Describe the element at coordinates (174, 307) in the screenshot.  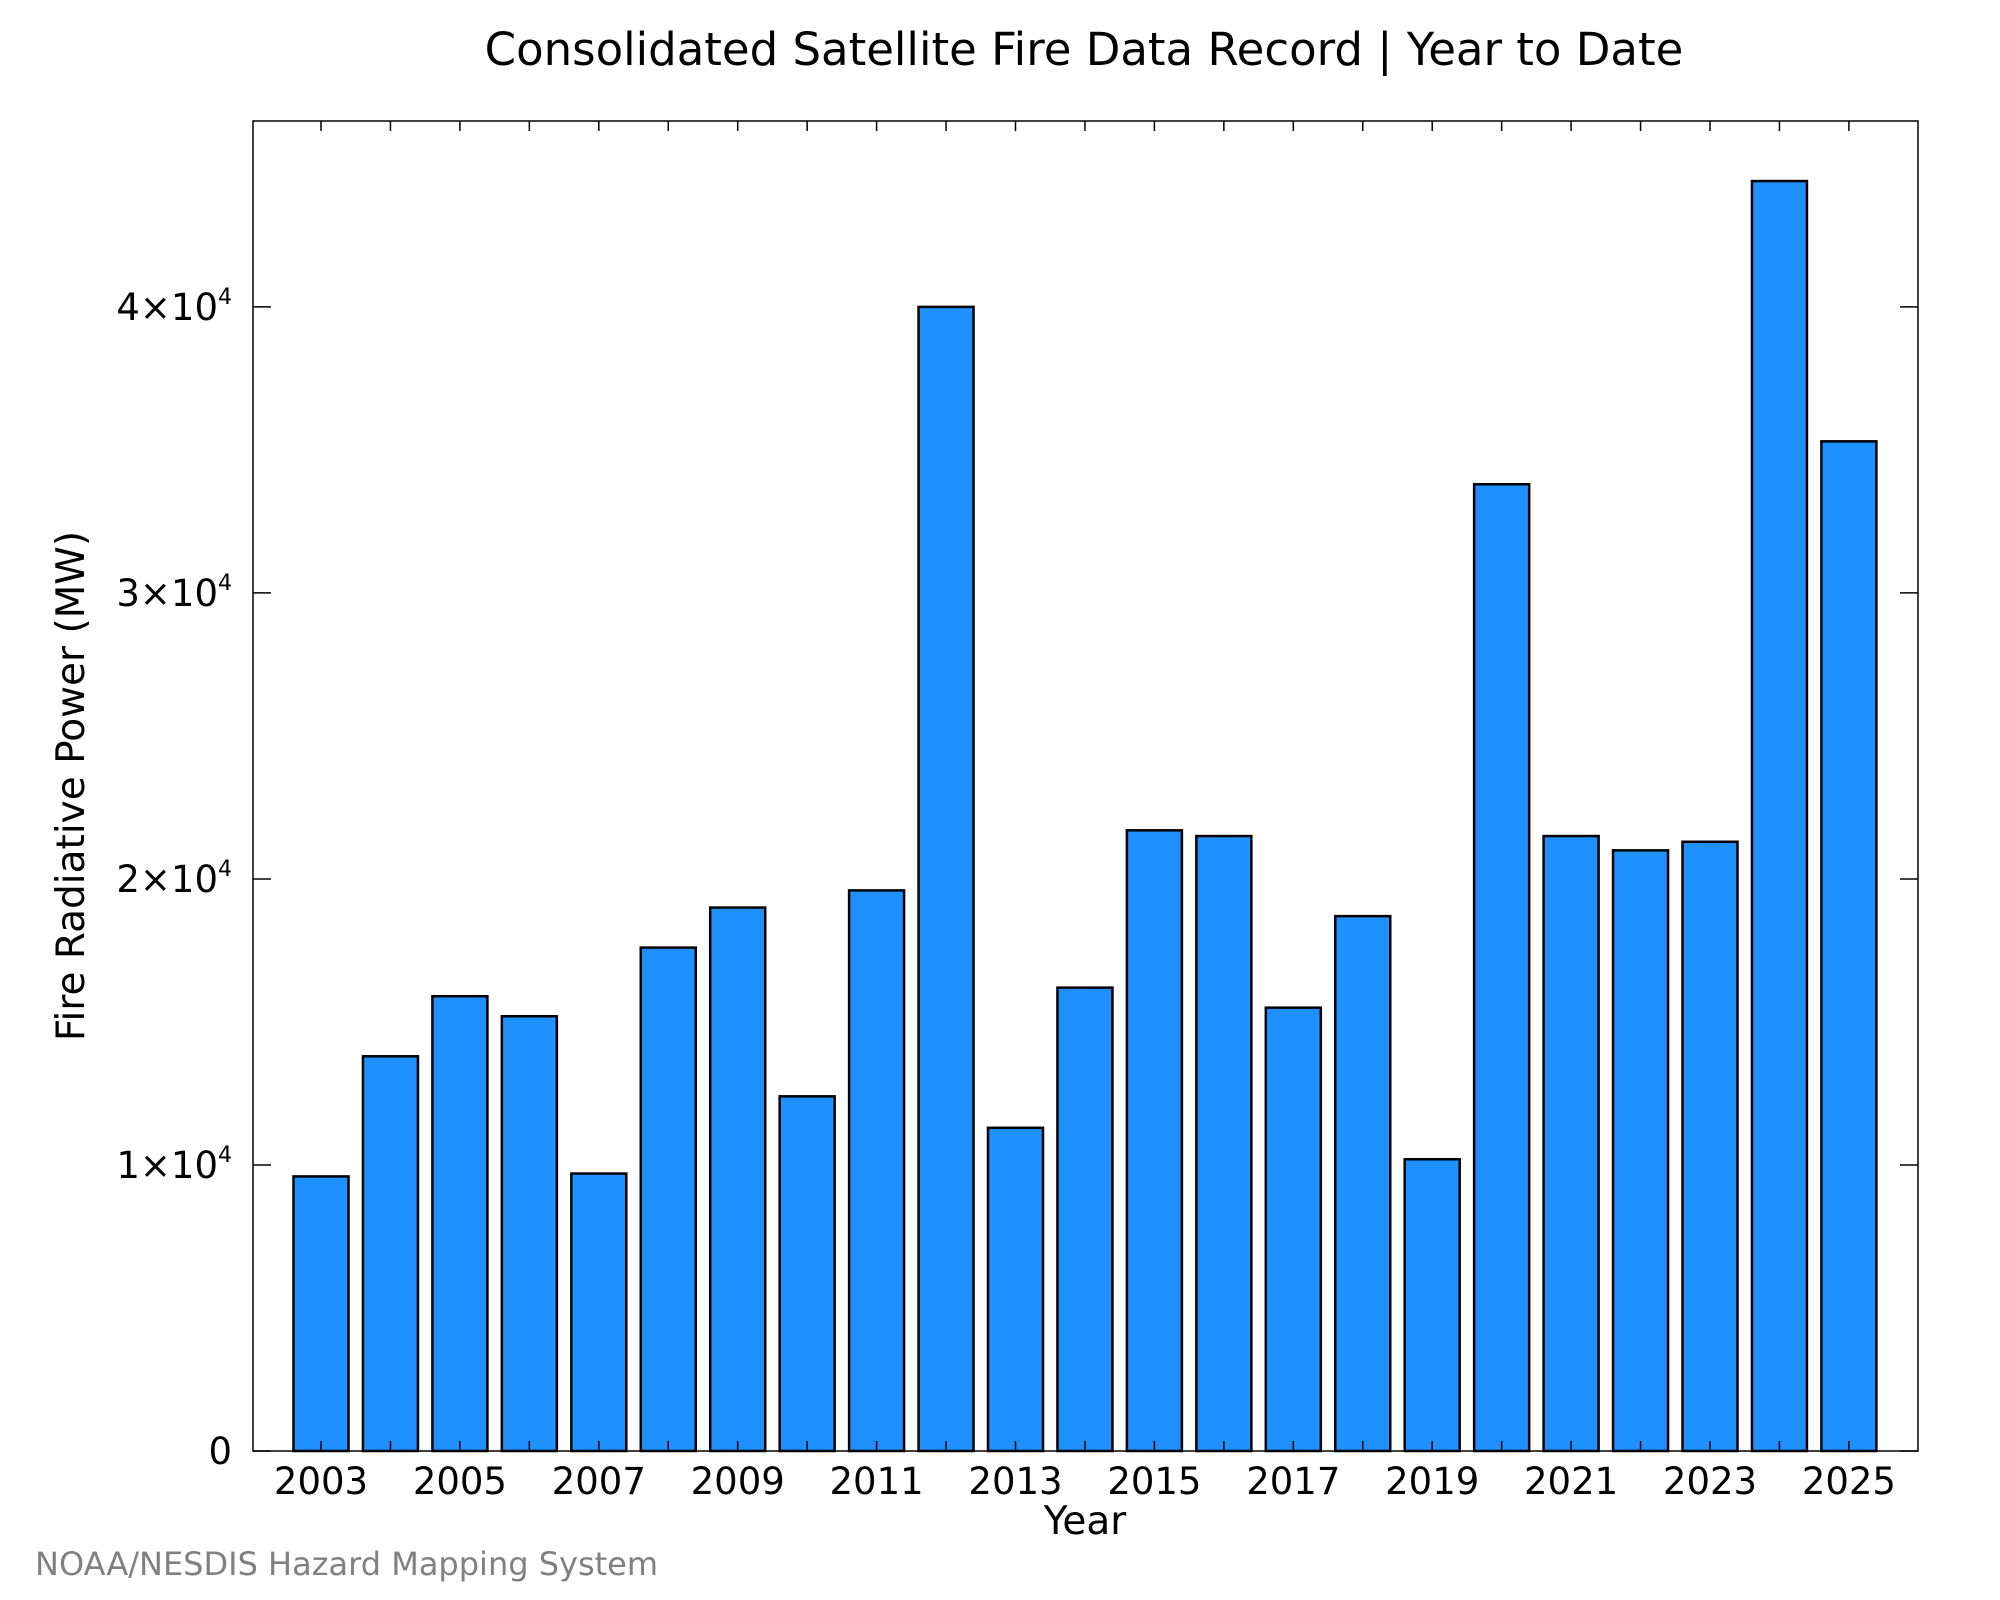
I see `y-tick-label-40000: 4×104` at that location.